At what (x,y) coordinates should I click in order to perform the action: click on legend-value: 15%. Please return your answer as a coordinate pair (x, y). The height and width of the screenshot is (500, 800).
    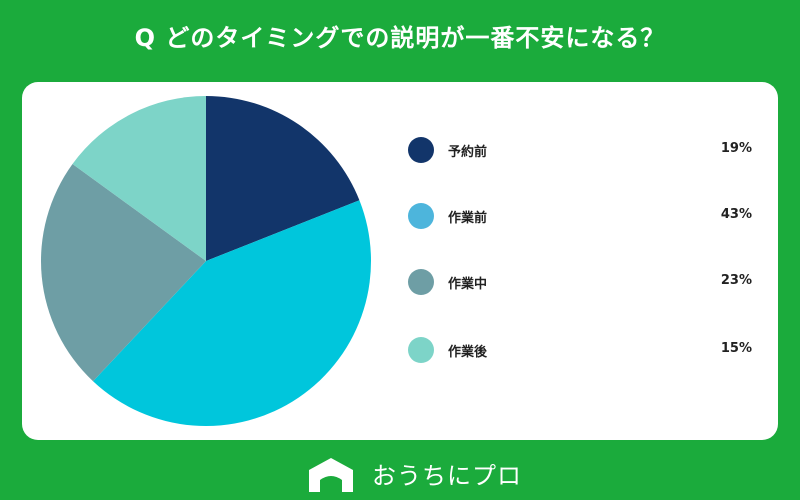
    Looking at the image, I should click on (736, 348).